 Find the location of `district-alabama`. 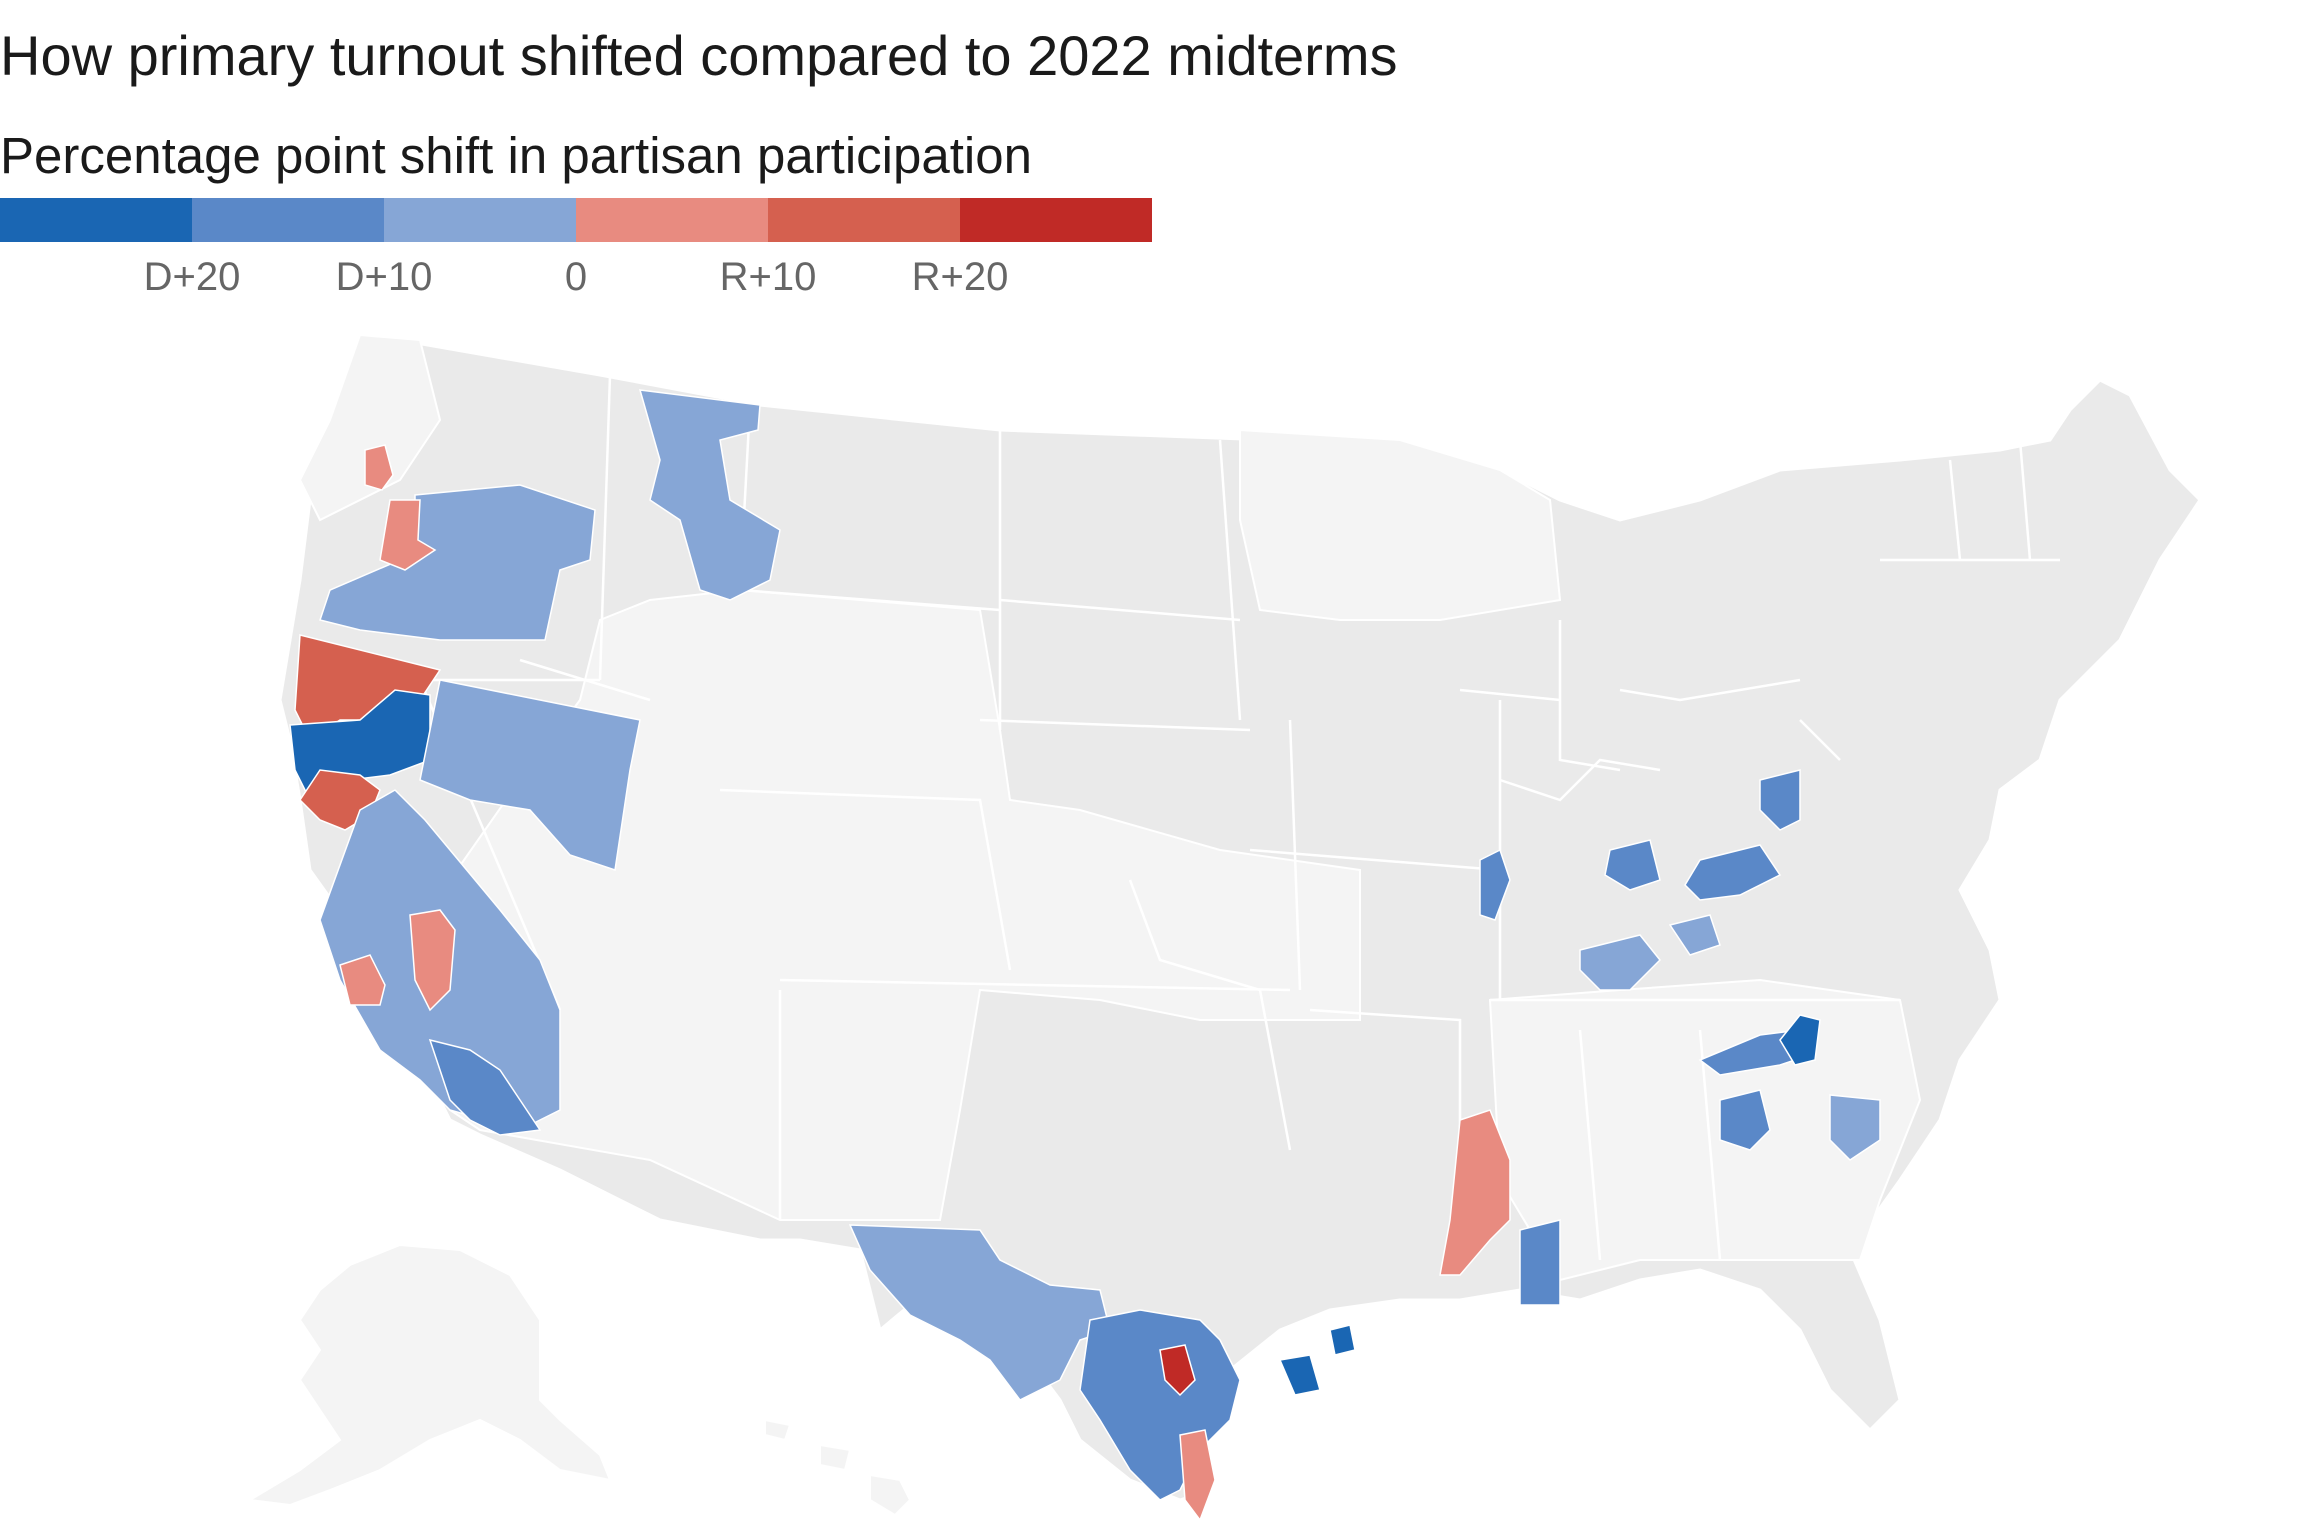

district-alabama is located at coordinates (1540, 1262).